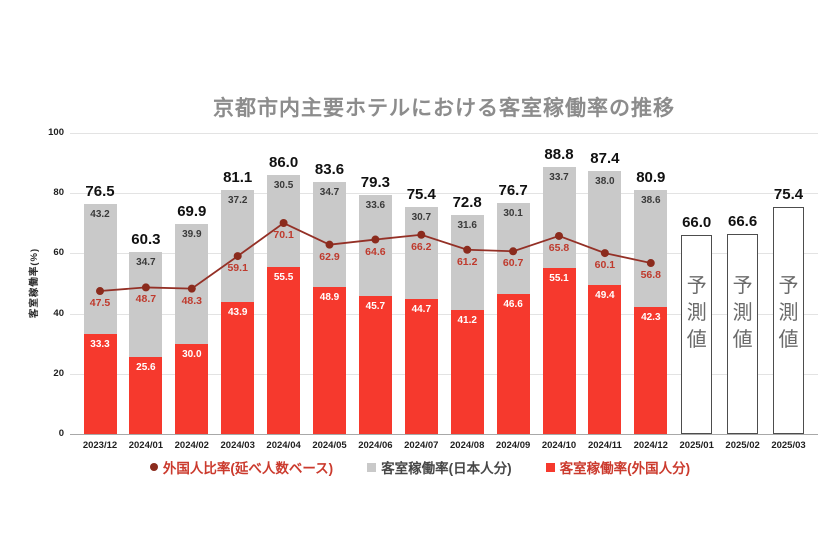  I want to click on line-value-label: 61.2, so click(467, 261).